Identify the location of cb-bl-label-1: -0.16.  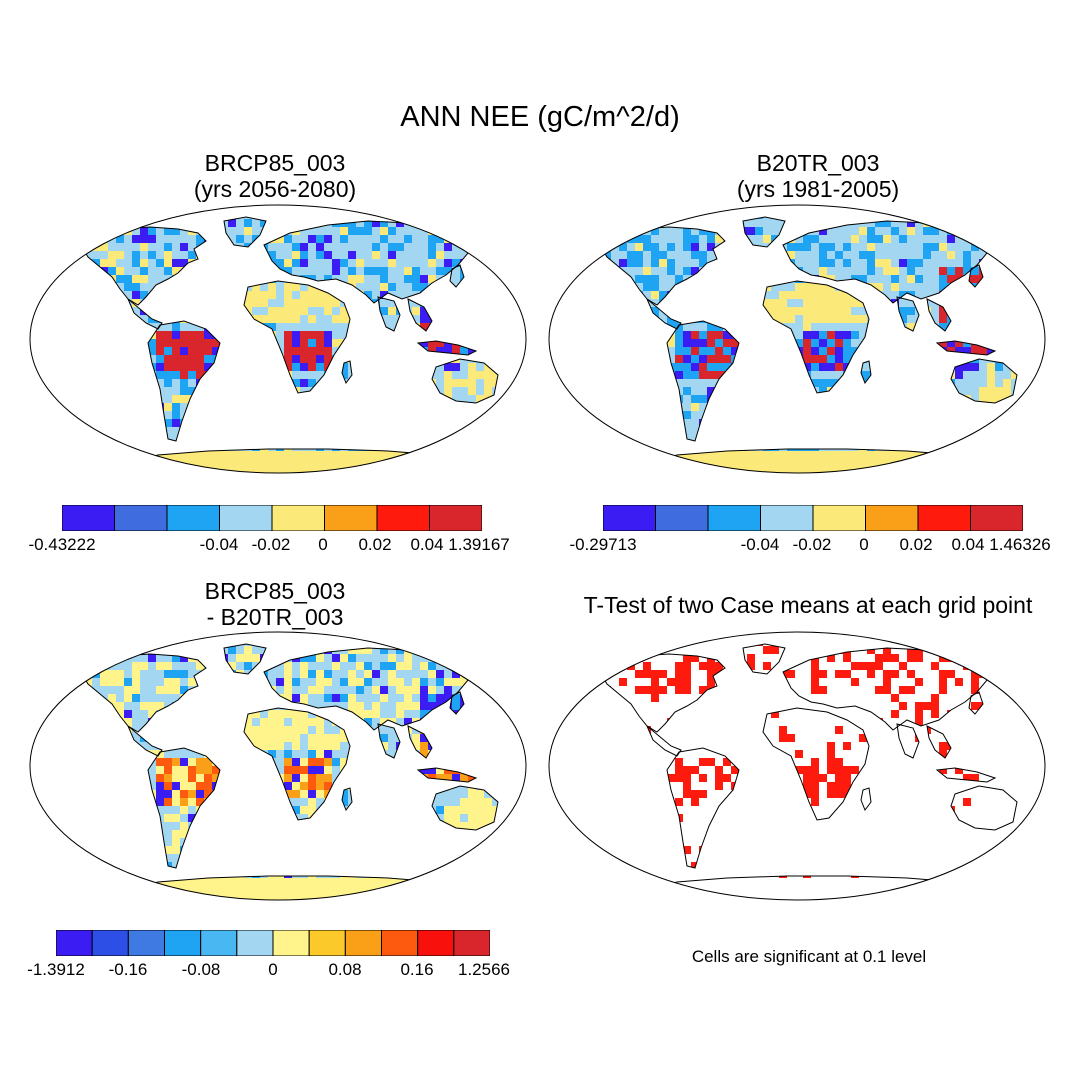
(128, 969).